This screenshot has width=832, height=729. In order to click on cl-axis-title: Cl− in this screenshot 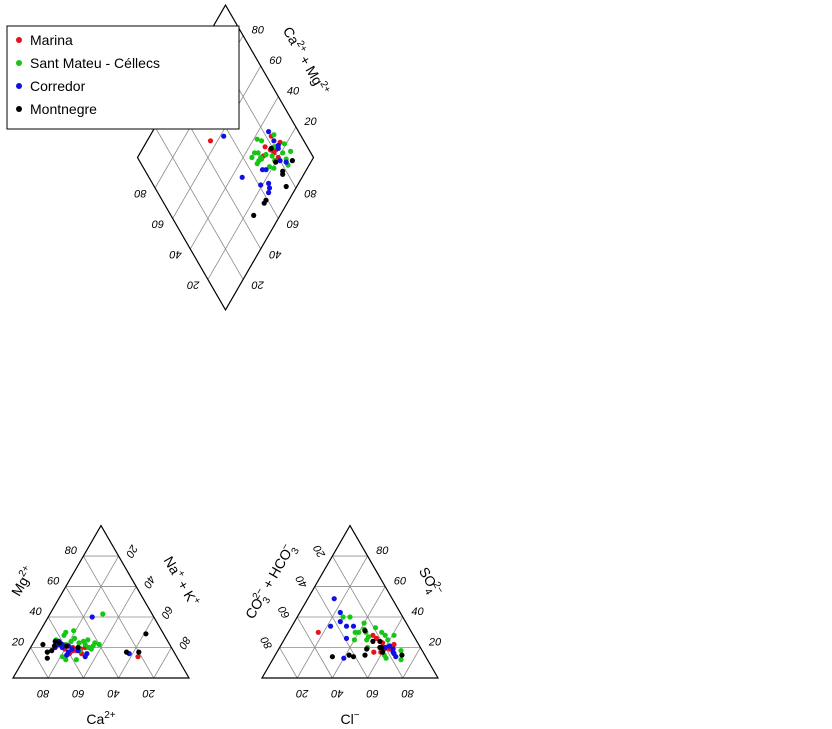, I will do `click(349, 718)`.